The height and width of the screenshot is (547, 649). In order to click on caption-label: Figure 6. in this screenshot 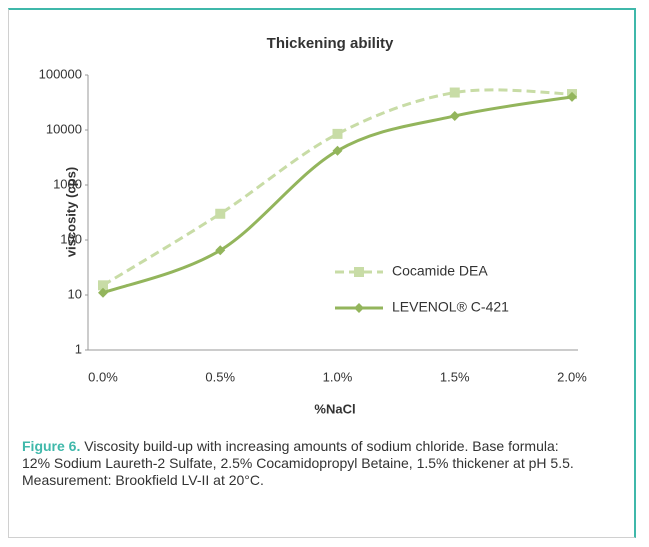, I will do `click(51, 446)`.